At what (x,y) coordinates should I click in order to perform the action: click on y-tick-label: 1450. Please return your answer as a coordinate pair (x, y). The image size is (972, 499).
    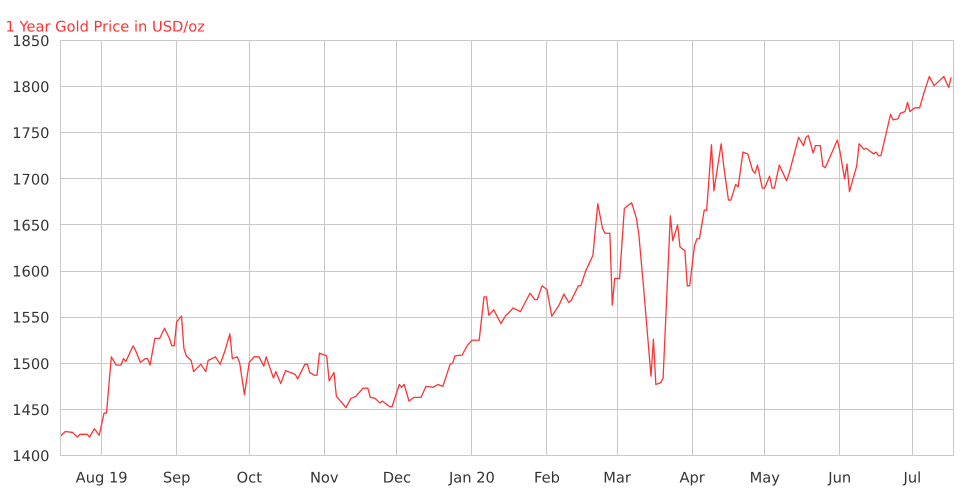
    Looking at the image, I should click on (31, 410).